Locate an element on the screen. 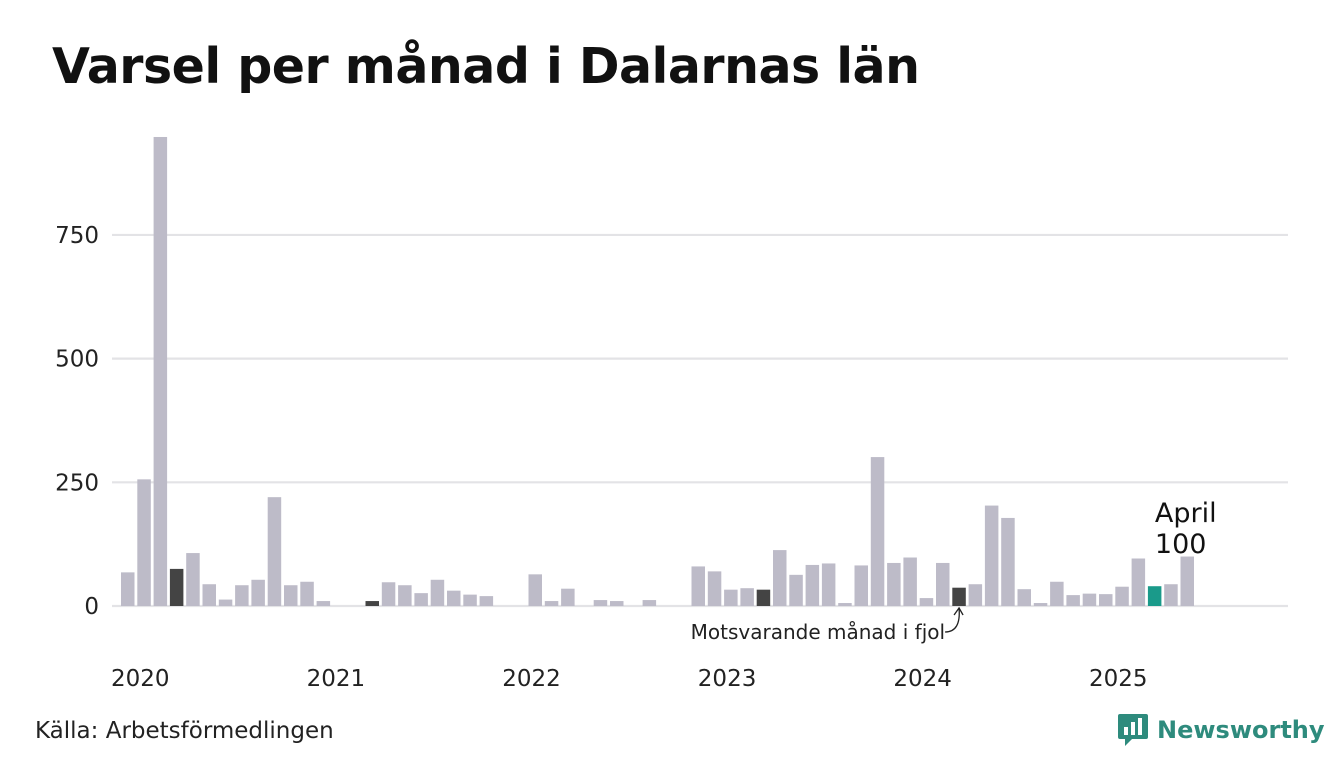  y-tick-label: 250 is located at coordinates (77, 483).